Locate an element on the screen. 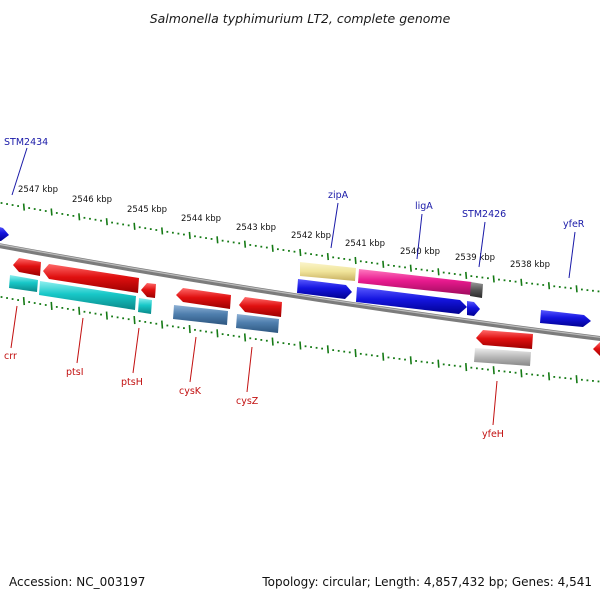  scale-label: 2541 kbp is located at coordinates (365, 244).